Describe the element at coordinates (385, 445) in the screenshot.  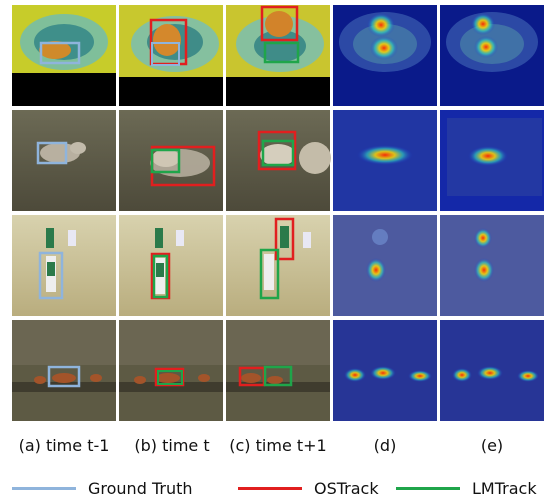
I see `caption-d: (d)` at that location.